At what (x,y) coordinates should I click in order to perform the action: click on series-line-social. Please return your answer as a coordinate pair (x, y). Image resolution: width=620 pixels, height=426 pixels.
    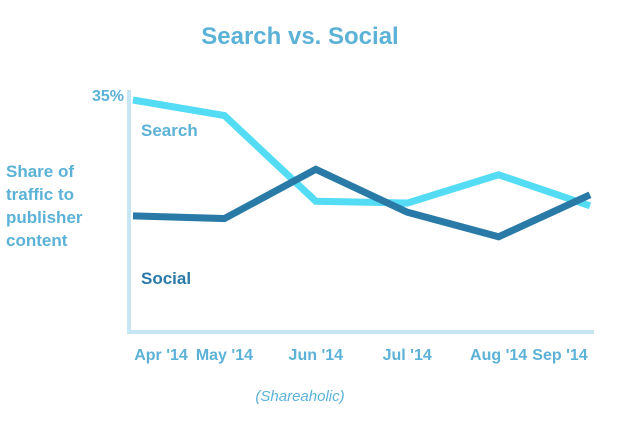
    Looking at the image, I should click on (362, 203).